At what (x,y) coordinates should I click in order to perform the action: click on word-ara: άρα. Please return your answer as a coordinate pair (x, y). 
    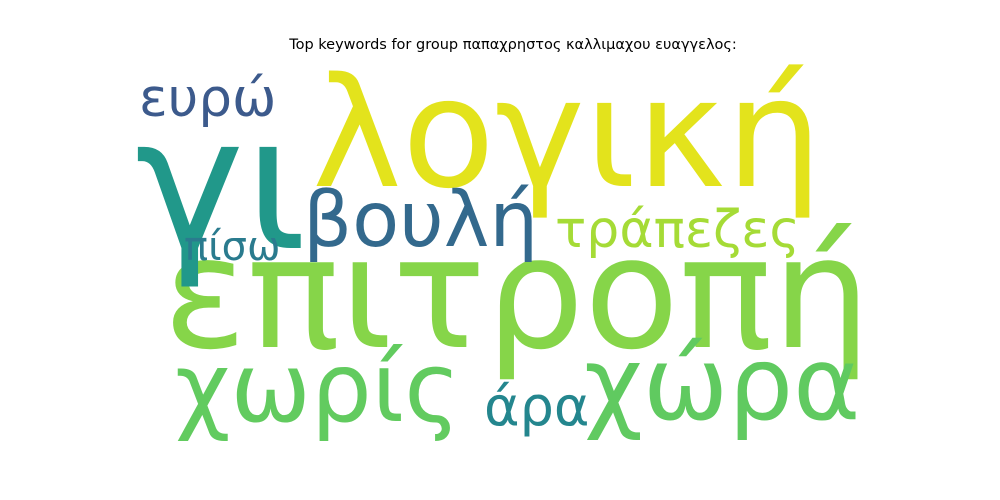
    Looking at the image, I should click on (536, 406).